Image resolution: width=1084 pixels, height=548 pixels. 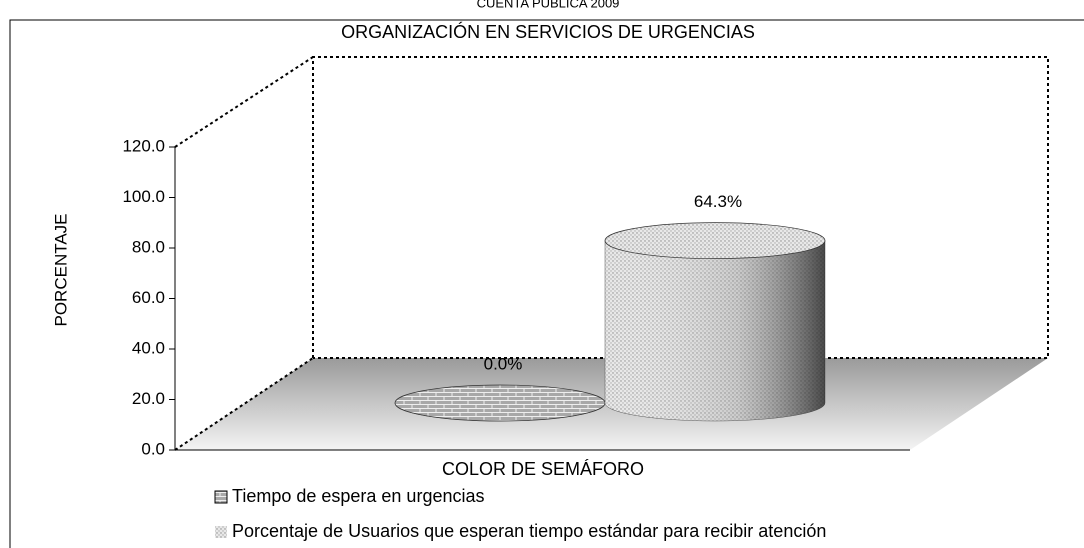 What do you see at coordinates (148, 347) in the screenshot?
I see `y-tick-label: 40.0` at bounding box center [148, 347].